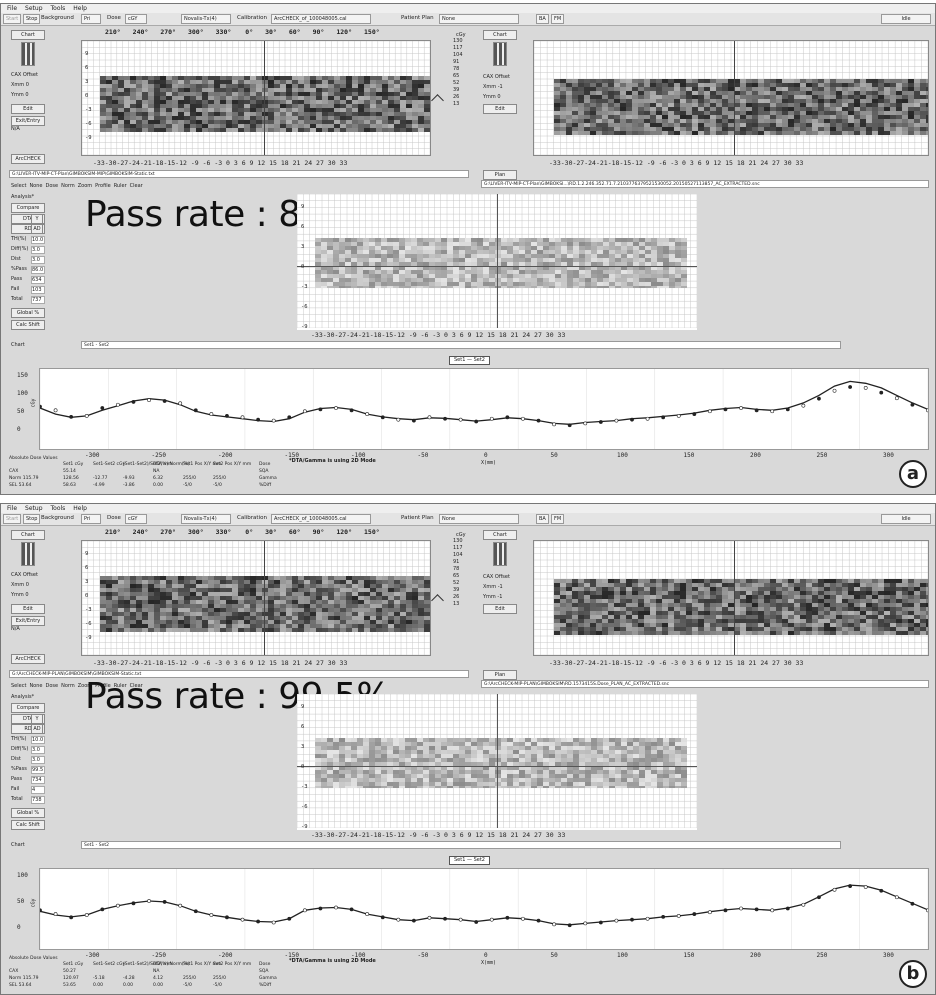  Describe the element at coordinates (38, 270) in the screenshot. I see `pass-pct-value: 86.0` at that location.